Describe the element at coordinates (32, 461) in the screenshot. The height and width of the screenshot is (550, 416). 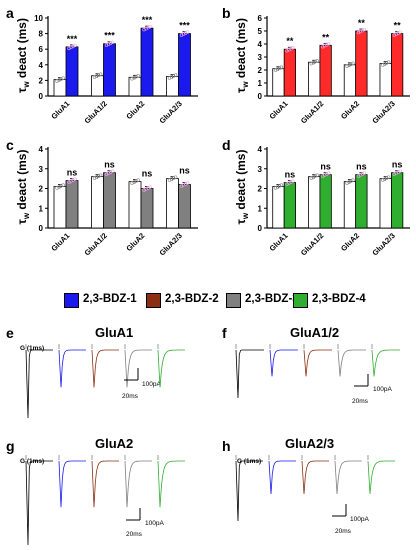
I see `trace-g-label-g: G (1ms)` at that location.